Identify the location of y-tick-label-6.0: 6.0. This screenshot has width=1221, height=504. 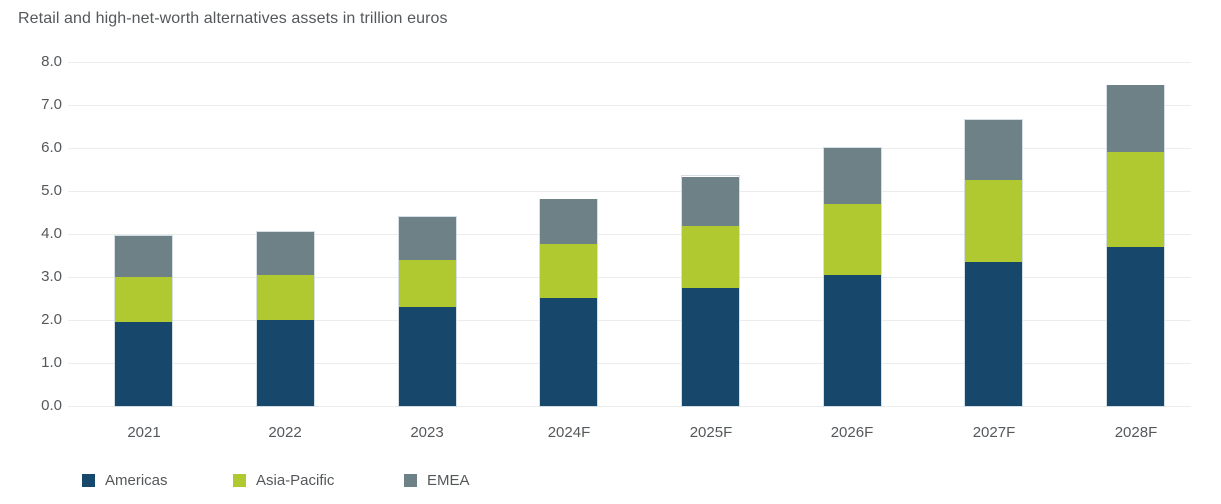
(51, 147).